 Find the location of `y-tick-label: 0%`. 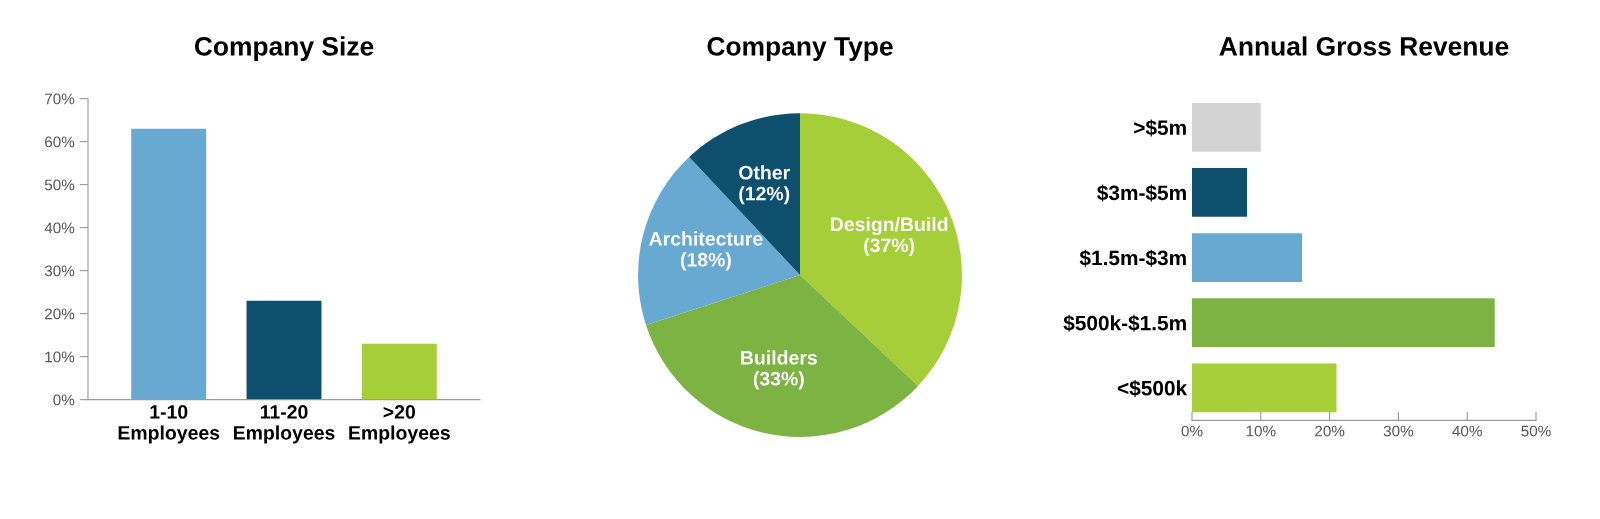

y-tick-label: 0% is located at coordinates (64, 400).